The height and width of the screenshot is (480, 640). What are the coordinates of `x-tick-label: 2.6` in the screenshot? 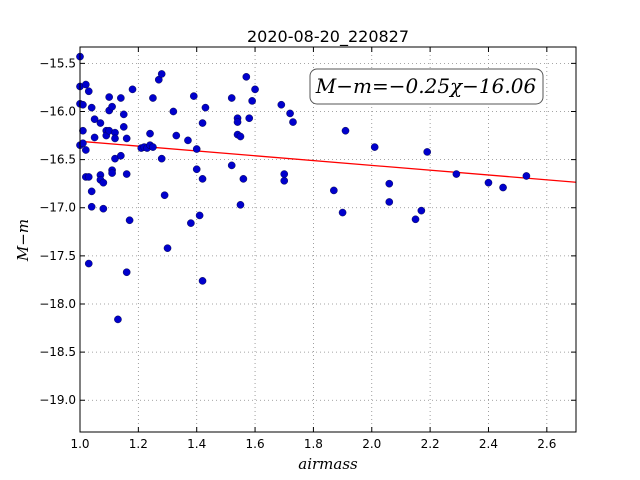 It's located at (546, 444).